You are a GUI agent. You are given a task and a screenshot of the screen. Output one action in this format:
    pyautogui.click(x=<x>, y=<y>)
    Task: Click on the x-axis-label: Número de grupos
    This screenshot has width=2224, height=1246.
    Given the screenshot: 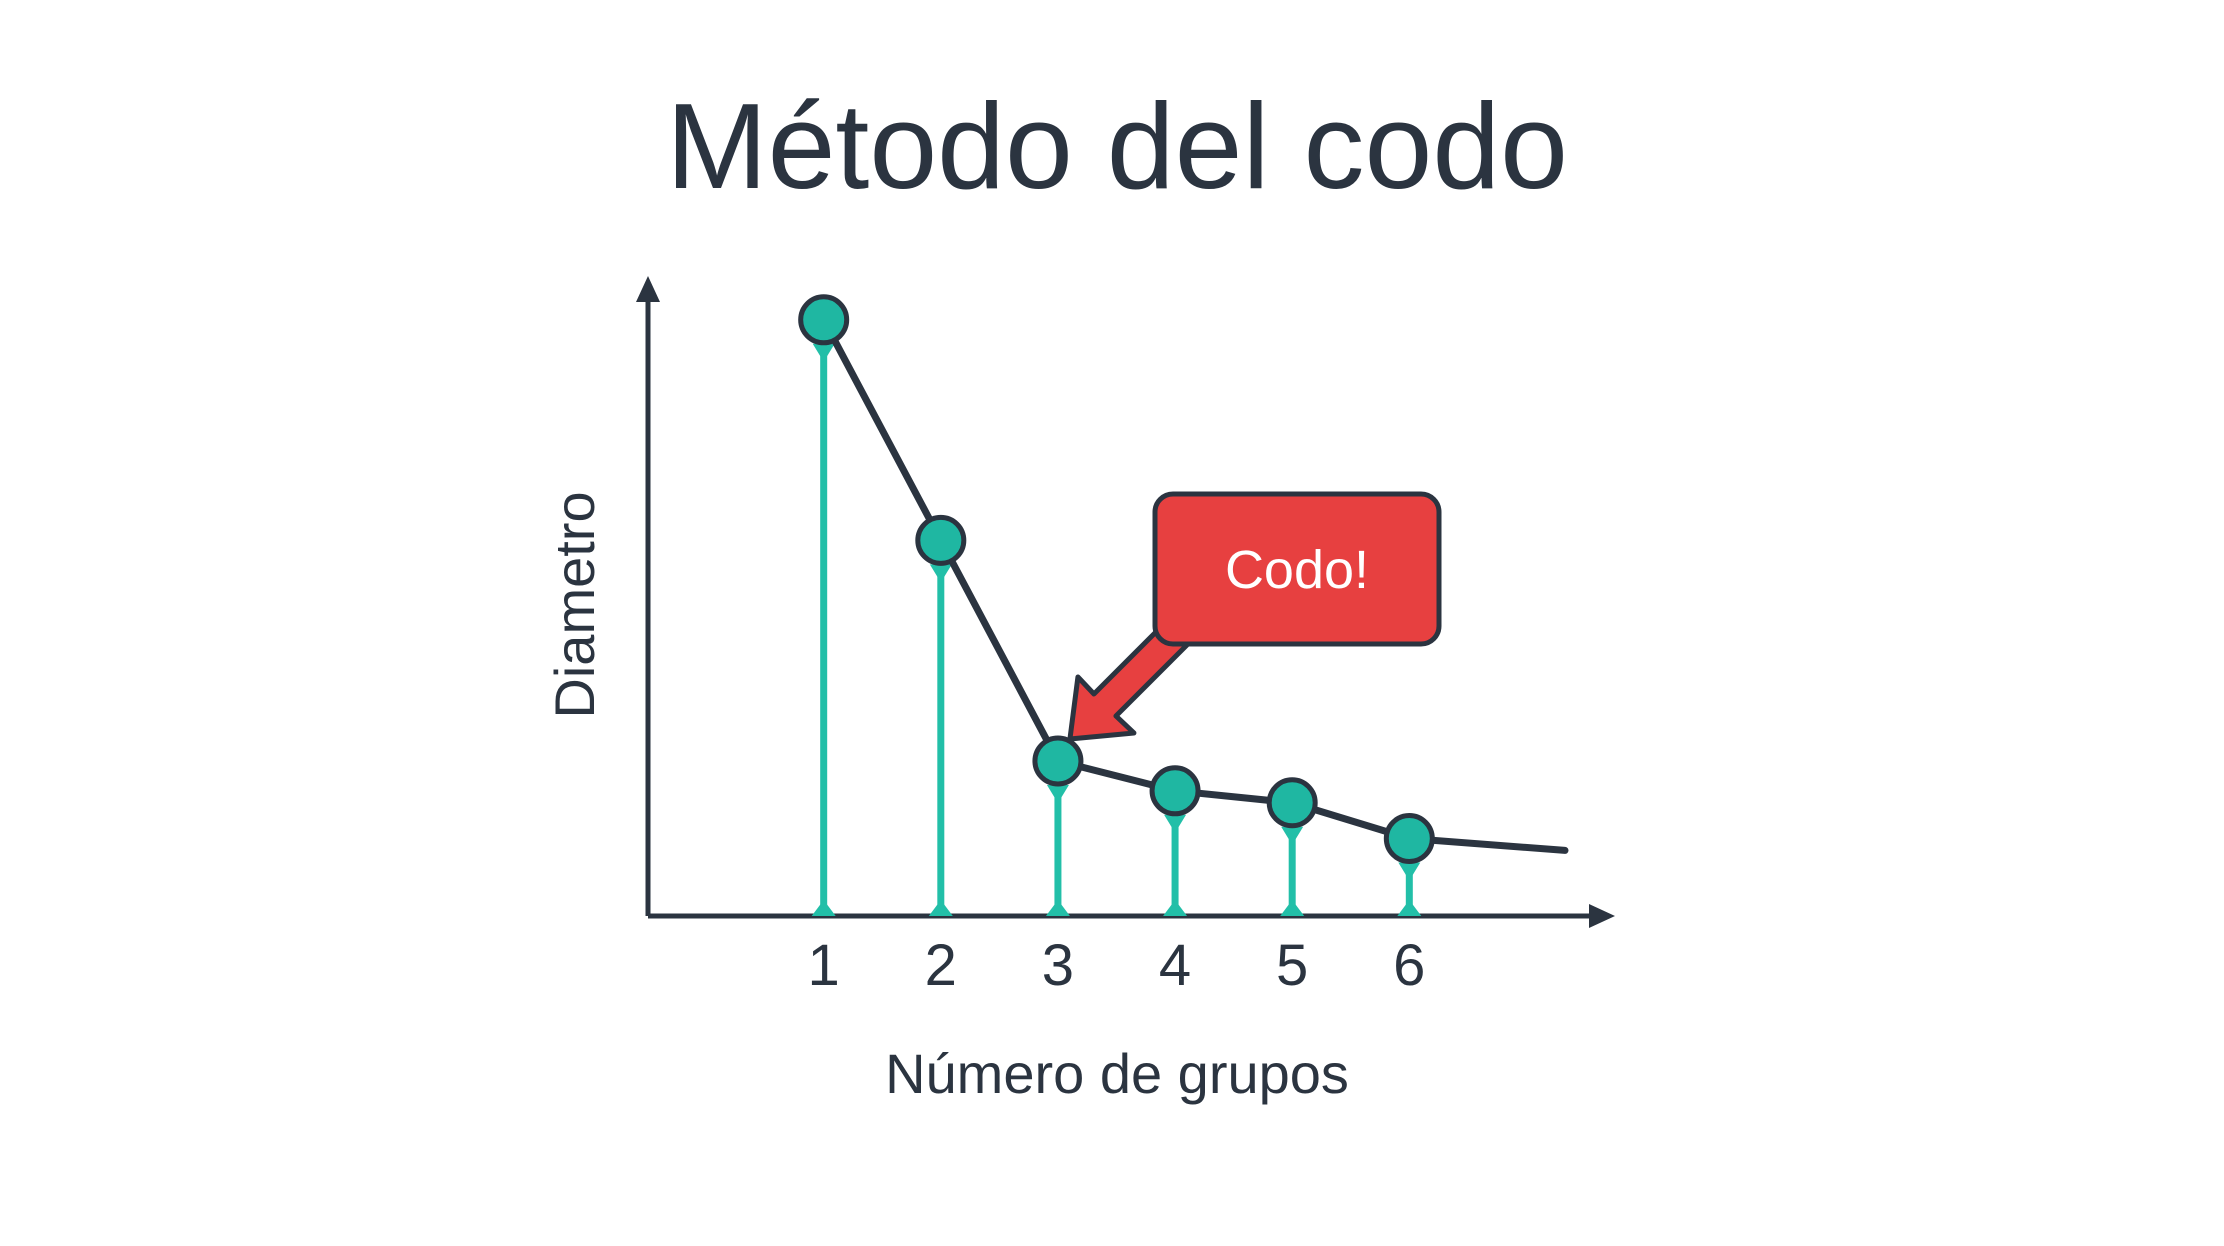 What is the action you would take?
    pyautogui.click(x=1117, y=1073)
    